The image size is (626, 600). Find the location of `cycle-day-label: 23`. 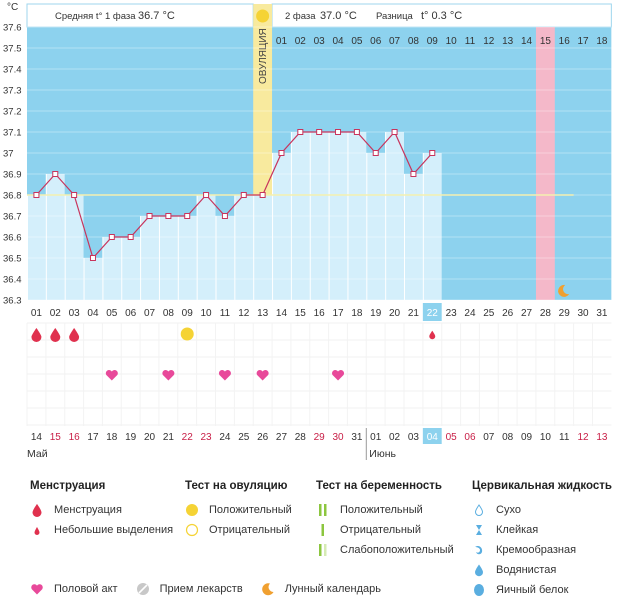

cycle-day-label: 23 is located at coordinates (452, 313).